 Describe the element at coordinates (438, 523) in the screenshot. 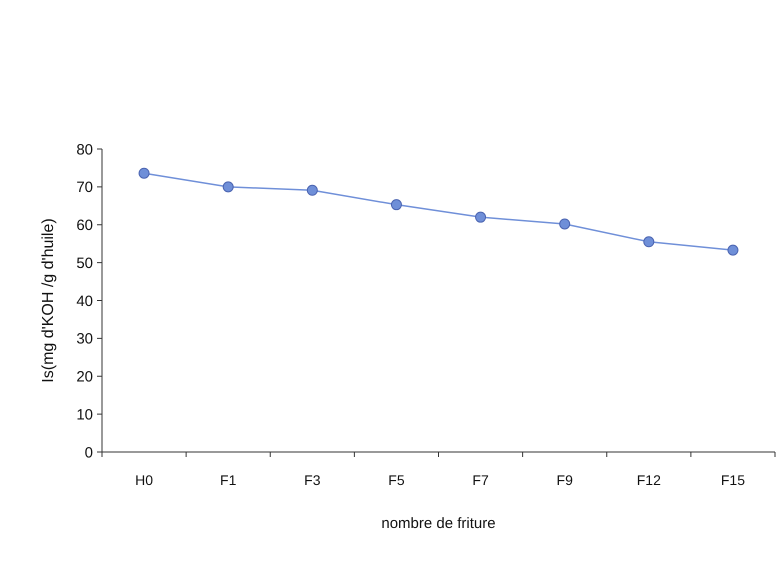

I see `x-axis-title: nombre de friture` at that location.